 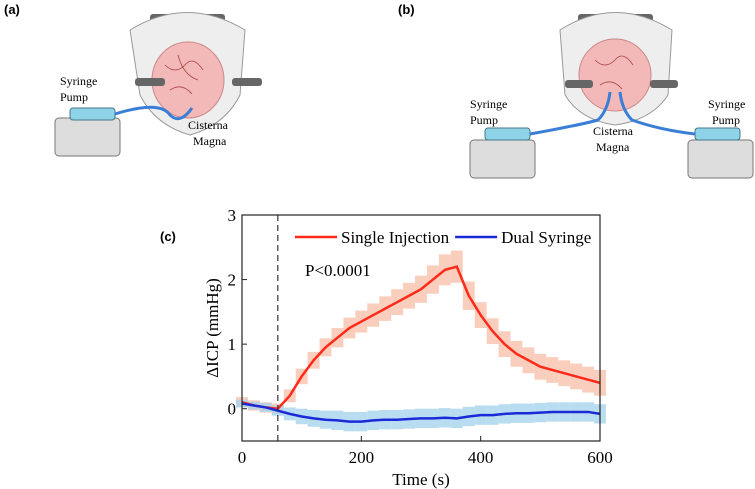 I want to click on panel-label: (b), so click(x=406, y=9).